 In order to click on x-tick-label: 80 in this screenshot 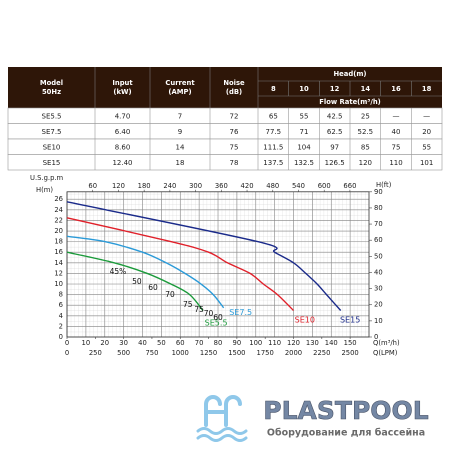, I will do `click(218, 343)`.